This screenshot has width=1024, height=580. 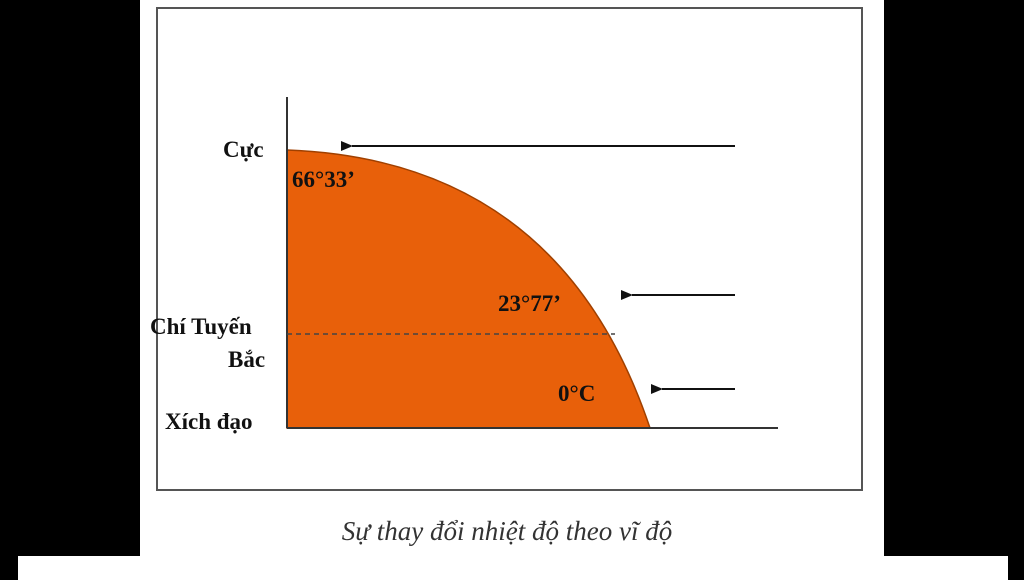 I want to click on caption: Sự thay đổi nhiệt độ theo vĩ độ, so click(x=507, y=531).